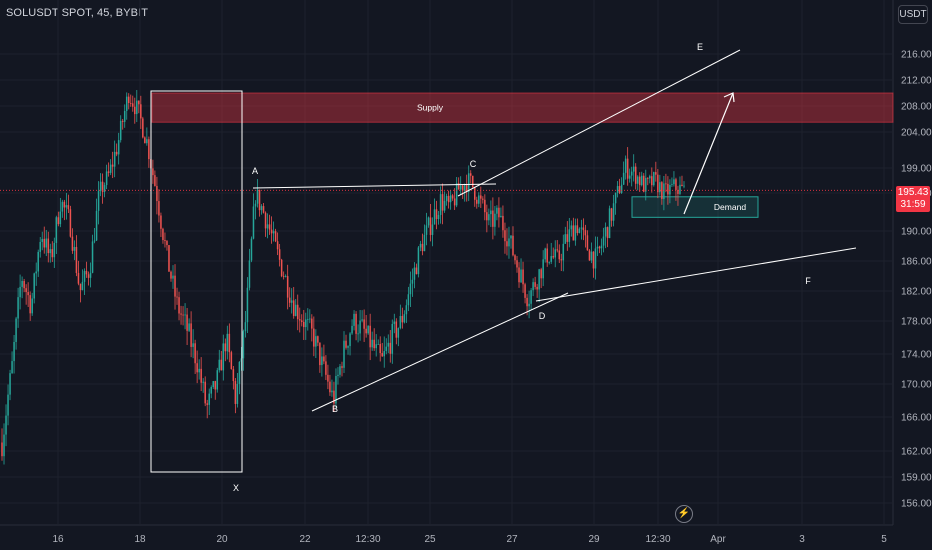 This screenshot has width=932, height=550. I want to click on currency-badge: USDT, so click(913, 14).